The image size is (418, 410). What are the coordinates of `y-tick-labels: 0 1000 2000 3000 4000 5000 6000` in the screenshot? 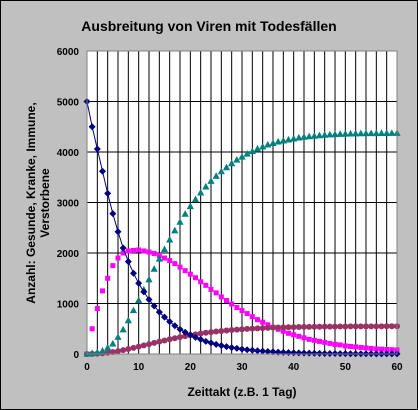 It's located at (68, 204).